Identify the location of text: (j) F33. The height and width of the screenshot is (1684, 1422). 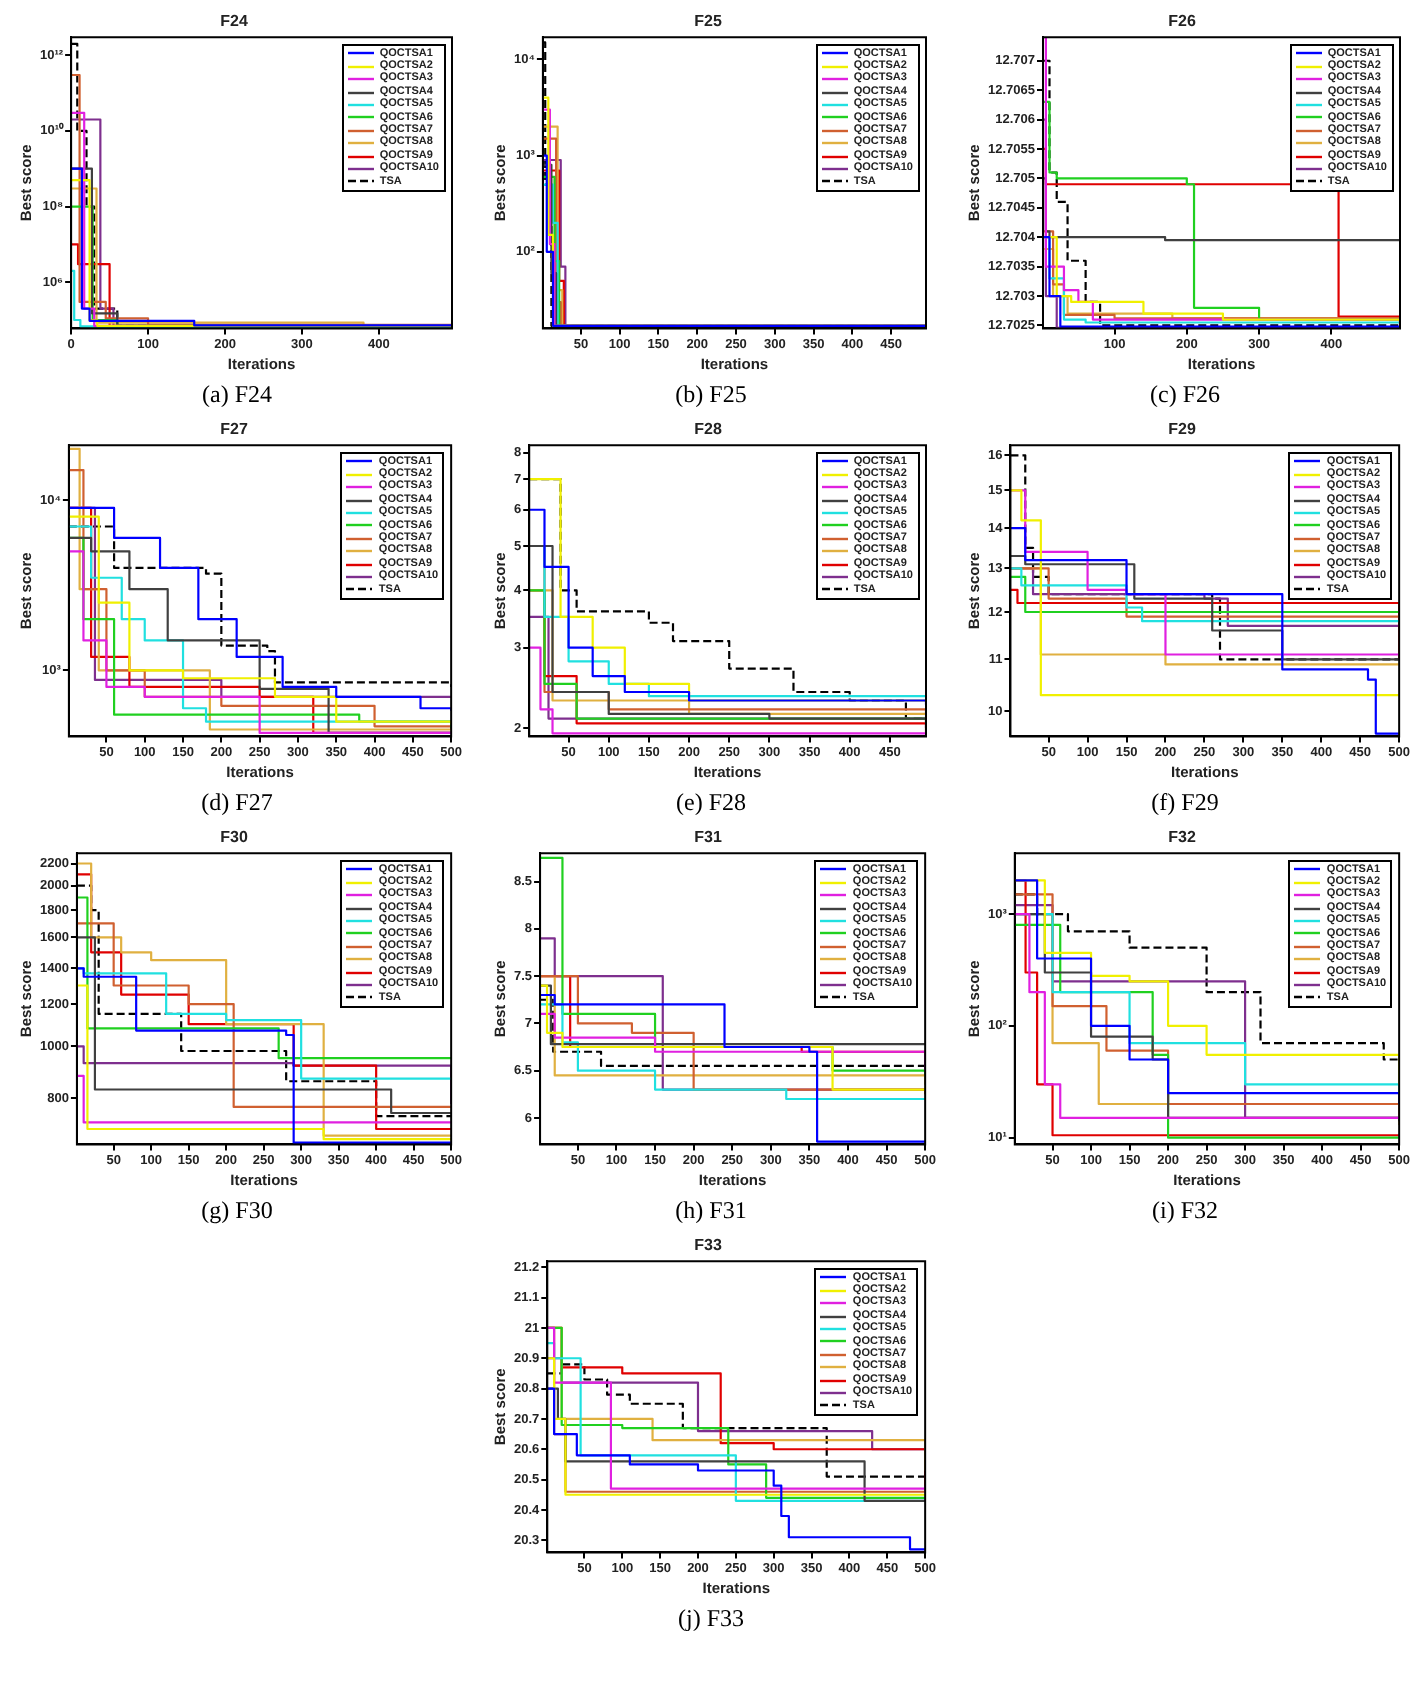
(711, 1619).